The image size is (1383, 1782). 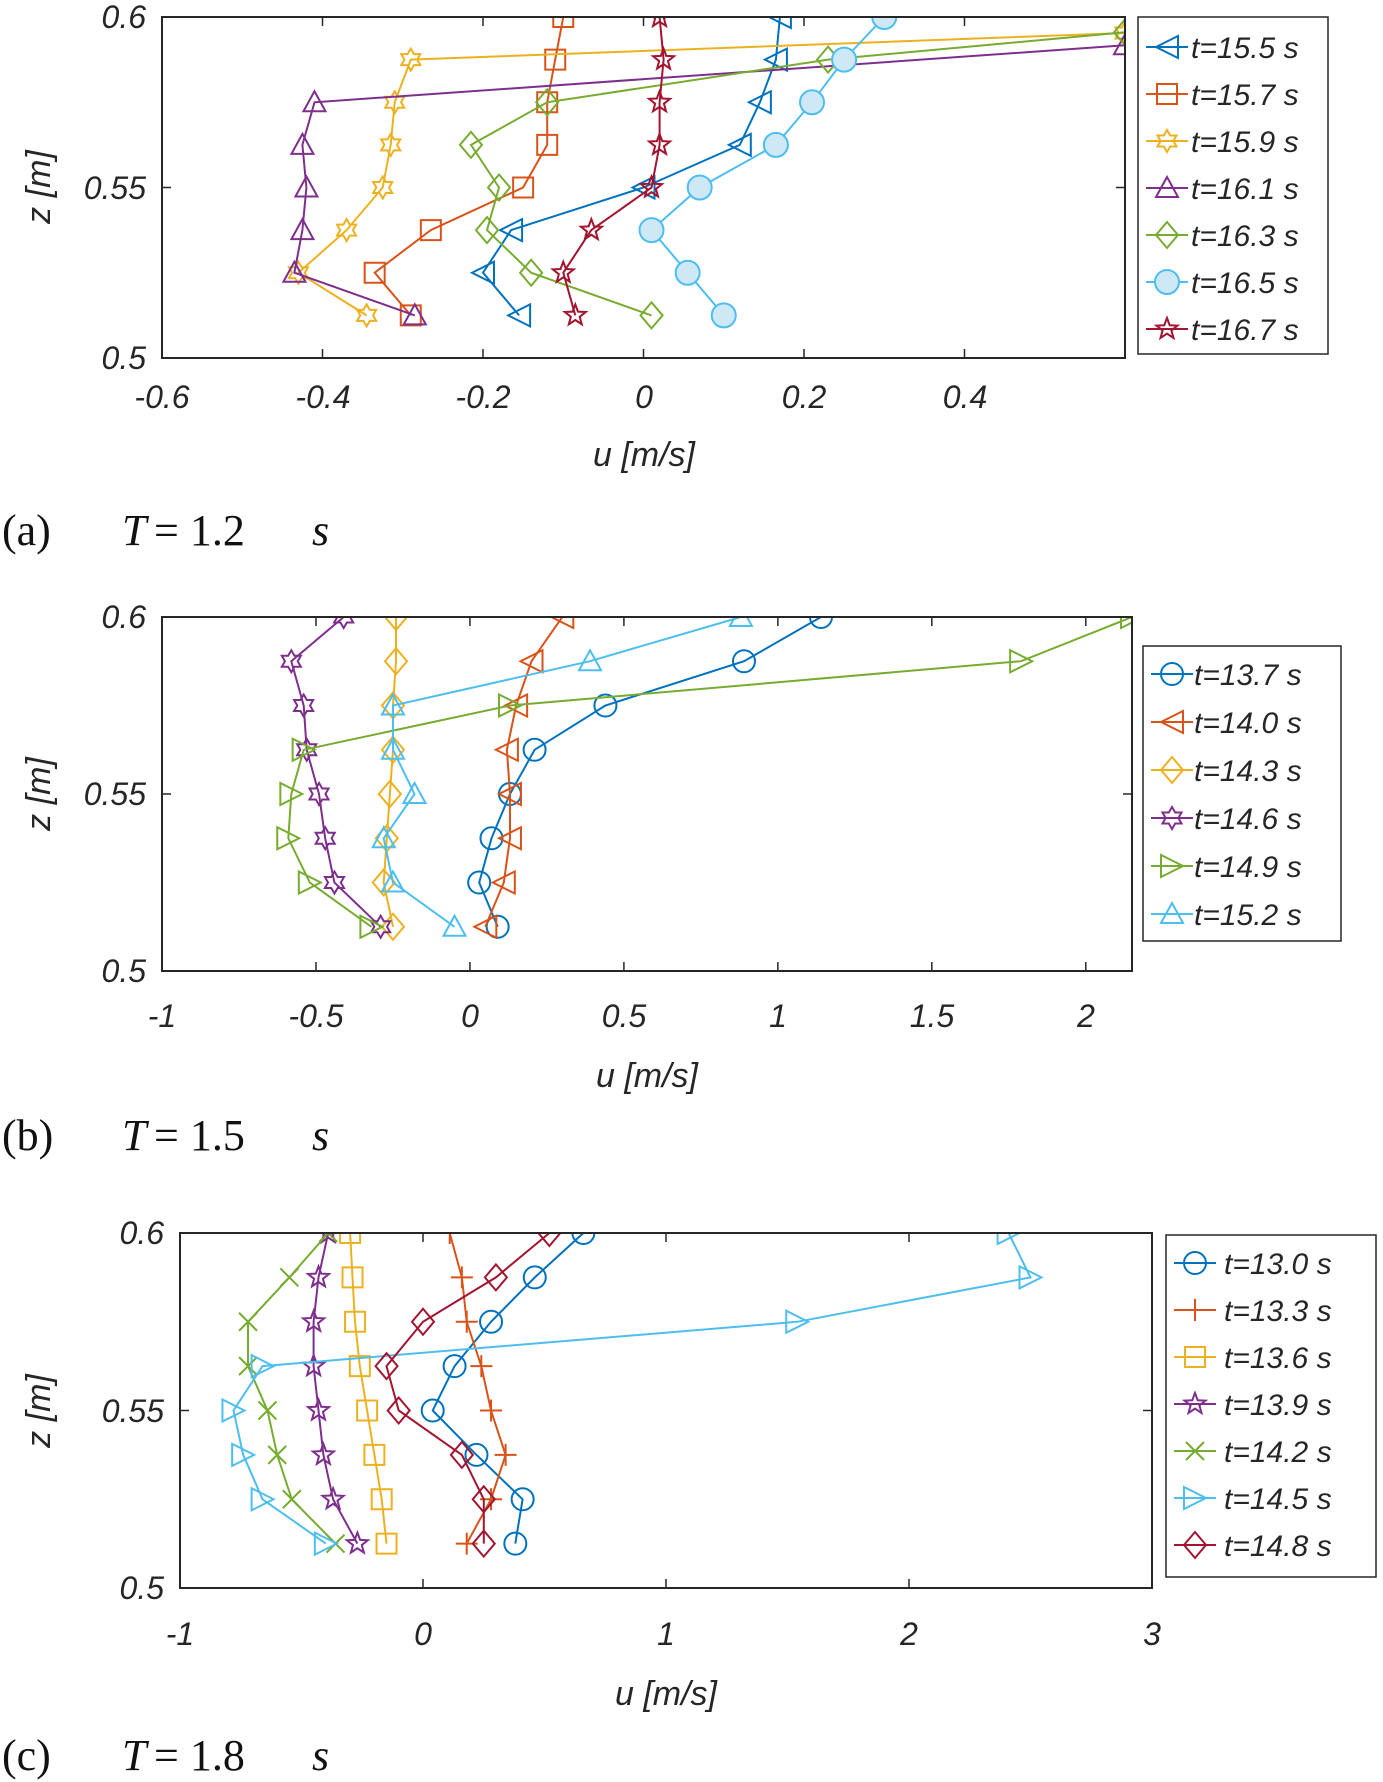 What do you see at coordinates (624, 1016) in the screenshot?
I see `panel-b-xtick-label: 0.5` at bounding box center [624, 1016].